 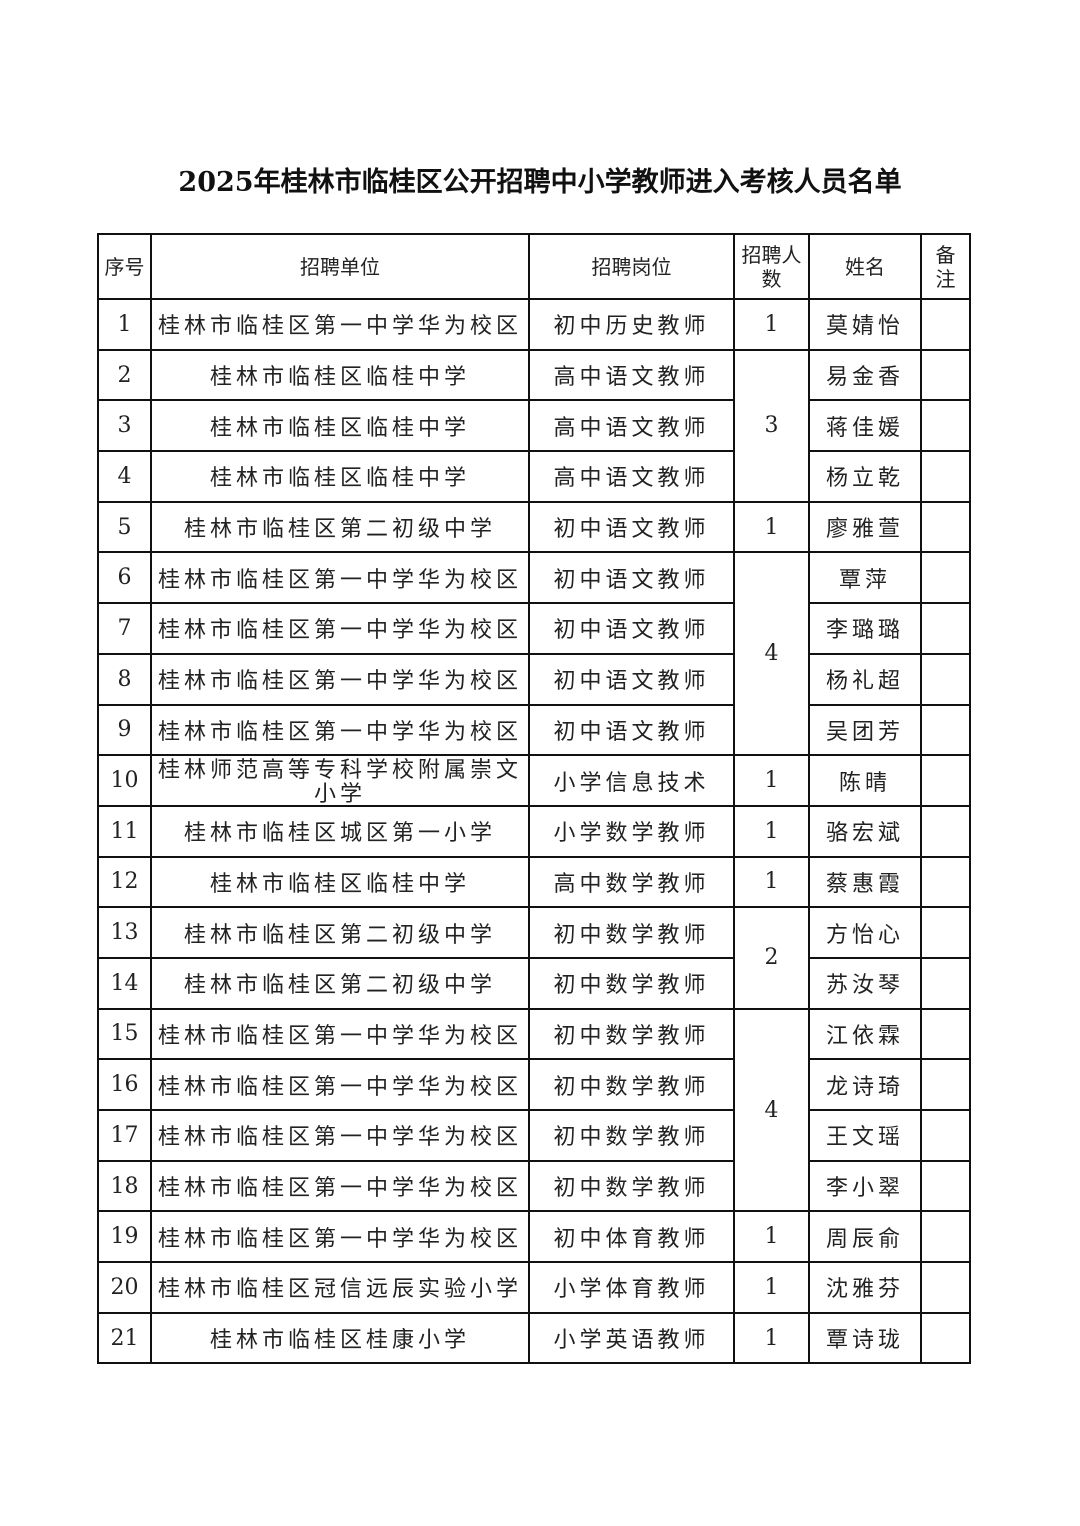 I want to click on table-row: 4 桂林市临桂区临桂中学 高中语文教师 杨立乾, so click(x=534, y=476).